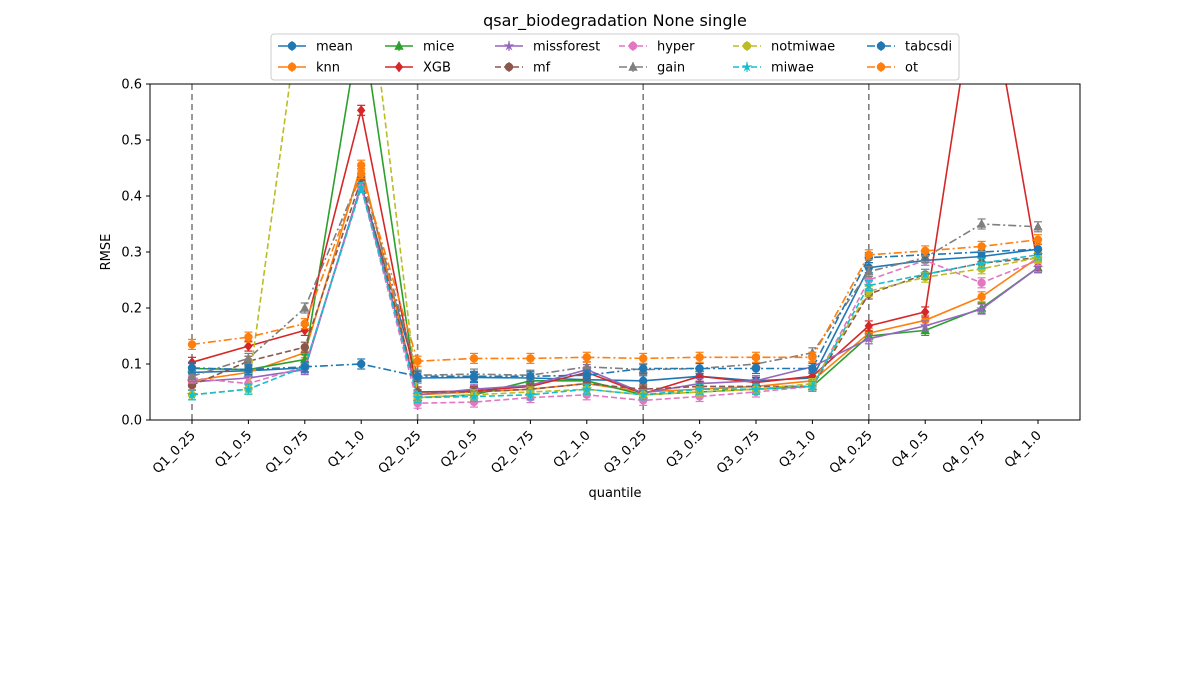 The image size is (1200, 700). Describe the element at coordinates (334, 47) in the screenshot. I see `legend-label-mean: mean` at that location.